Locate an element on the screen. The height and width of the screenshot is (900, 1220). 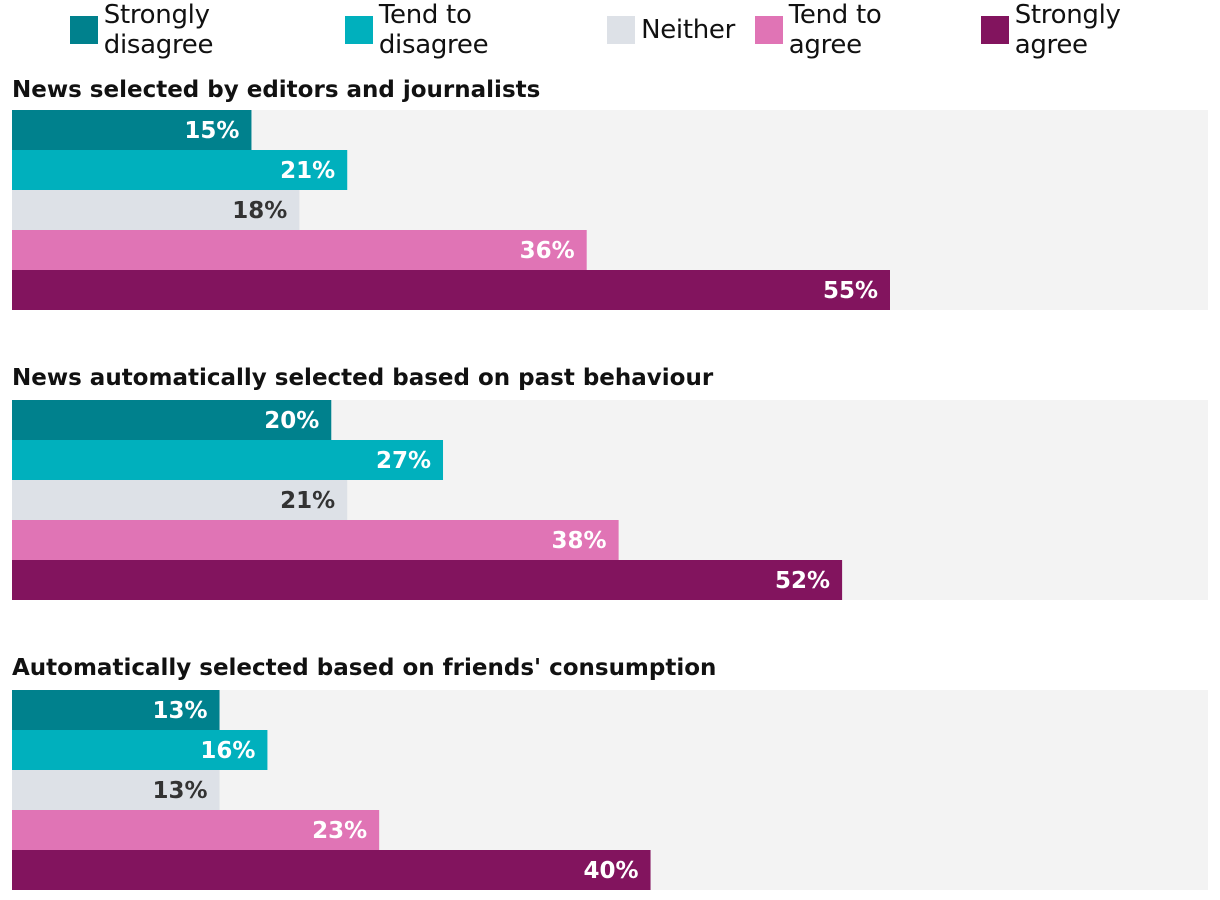
panel-title: News selected by editors and journalists is located at coordinates (276, 90).